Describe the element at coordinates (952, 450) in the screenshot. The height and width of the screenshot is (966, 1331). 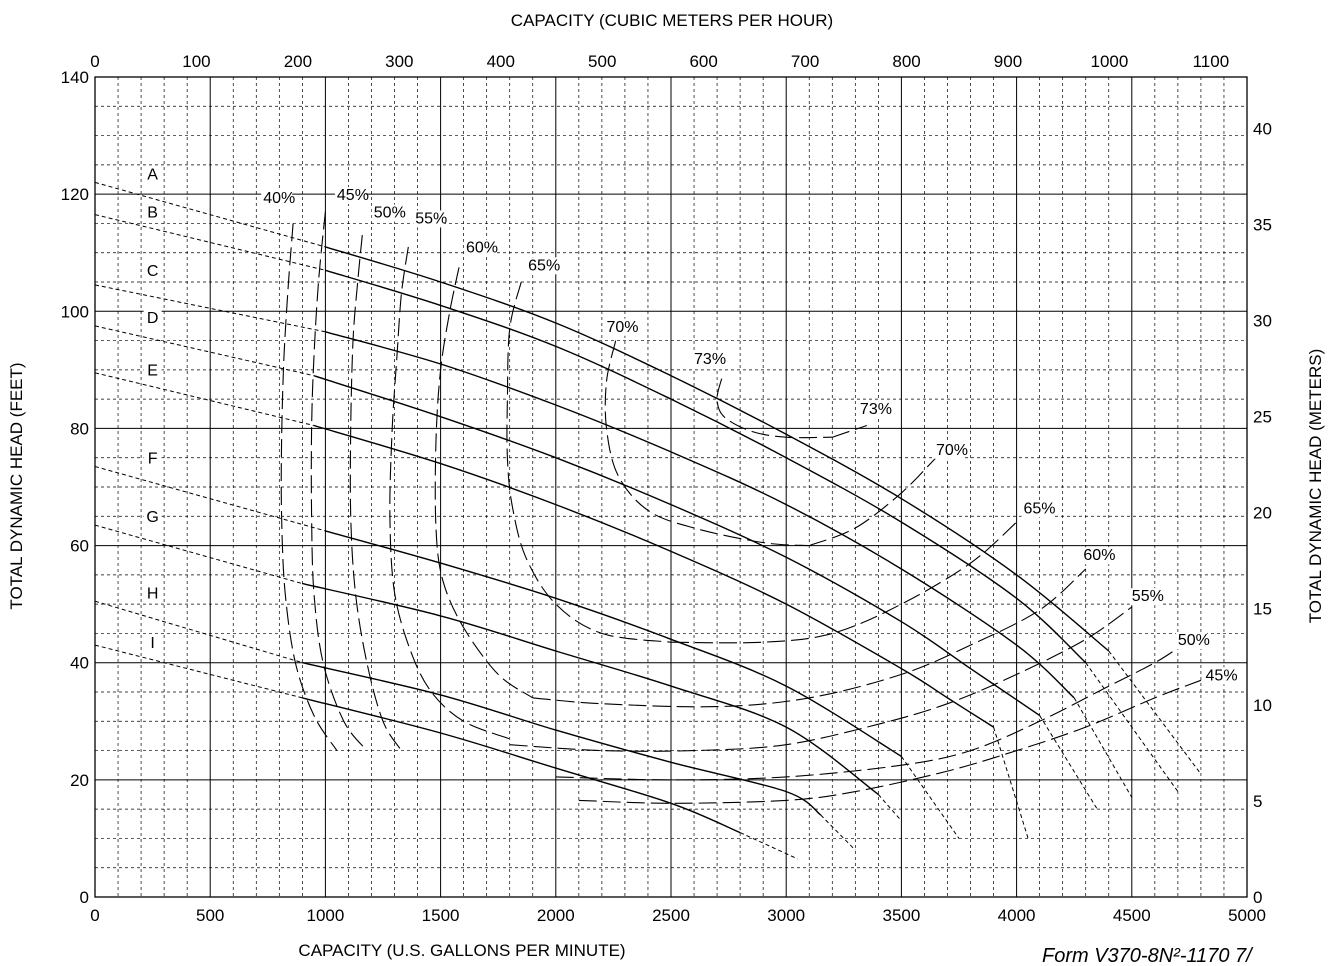
I see `efficiency-label: 70%` at that location.